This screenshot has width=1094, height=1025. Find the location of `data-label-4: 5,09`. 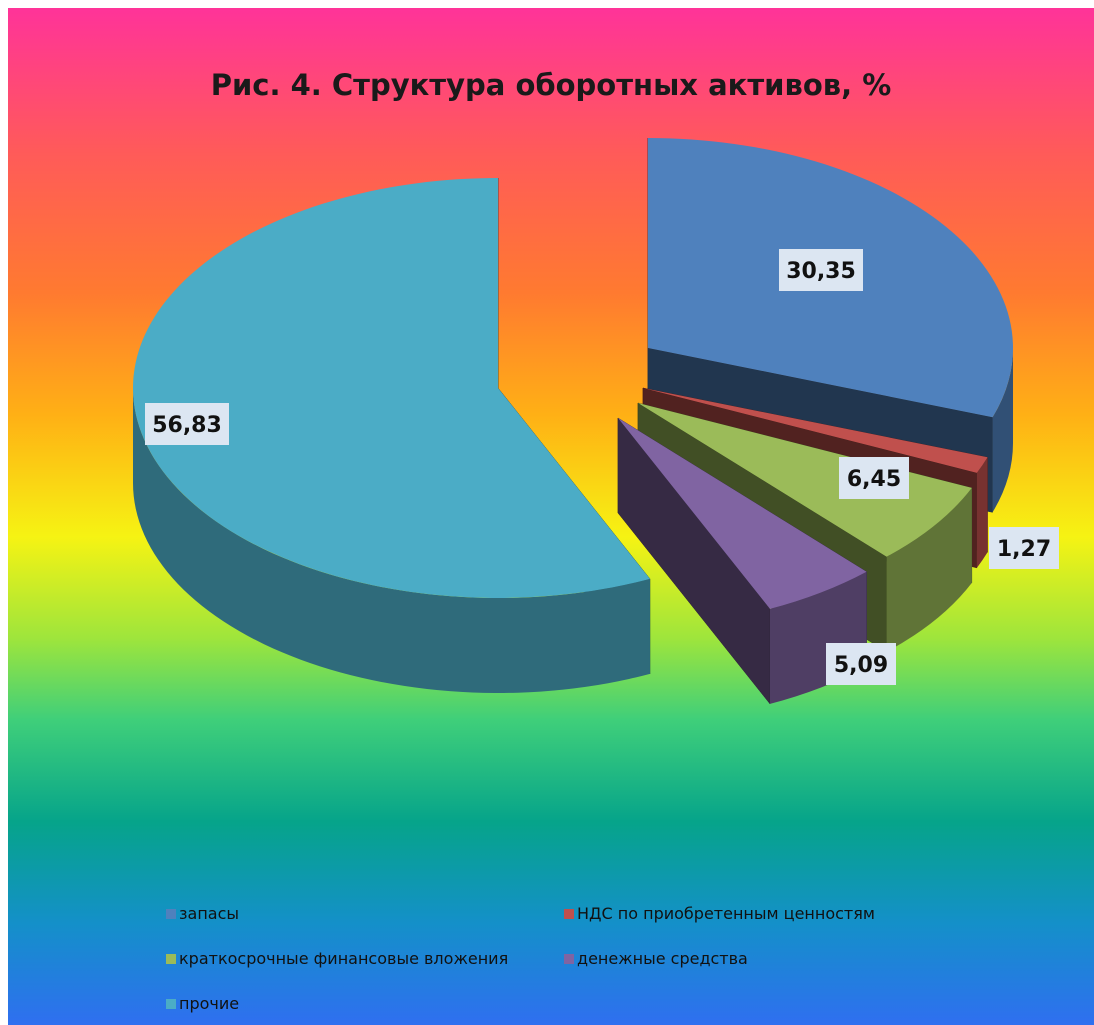

data-label-4: 5,09 is located at coordinates (861, 664).